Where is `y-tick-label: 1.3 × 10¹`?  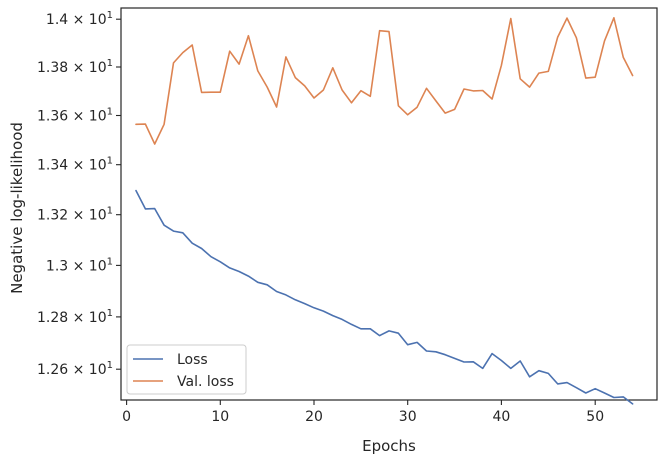
y-tick-label: 1.3 × 10¹ is located at coordinates (79, 265).